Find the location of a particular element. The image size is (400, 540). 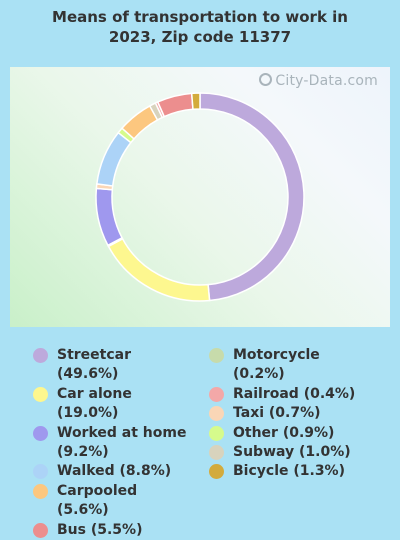

legend-item: Walked (8.8%) is located at coordinates (110, 471).